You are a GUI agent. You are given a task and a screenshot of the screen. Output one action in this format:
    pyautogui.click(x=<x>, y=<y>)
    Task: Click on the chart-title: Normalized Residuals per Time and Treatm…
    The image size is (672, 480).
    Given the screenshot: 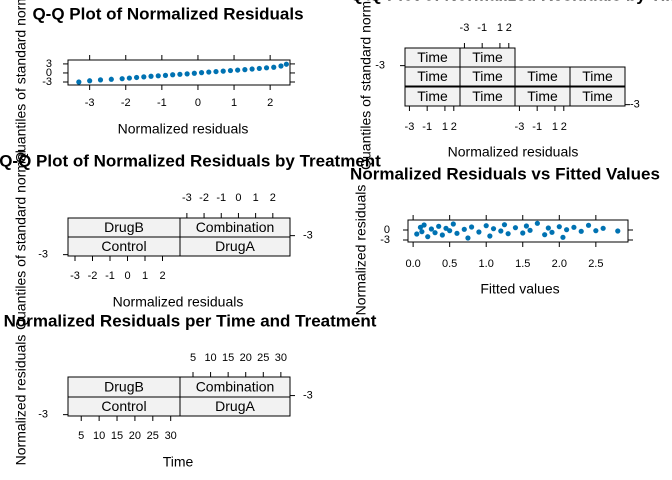 What is the action you would take?
    pyautogui.click(x=190, y=320)
    